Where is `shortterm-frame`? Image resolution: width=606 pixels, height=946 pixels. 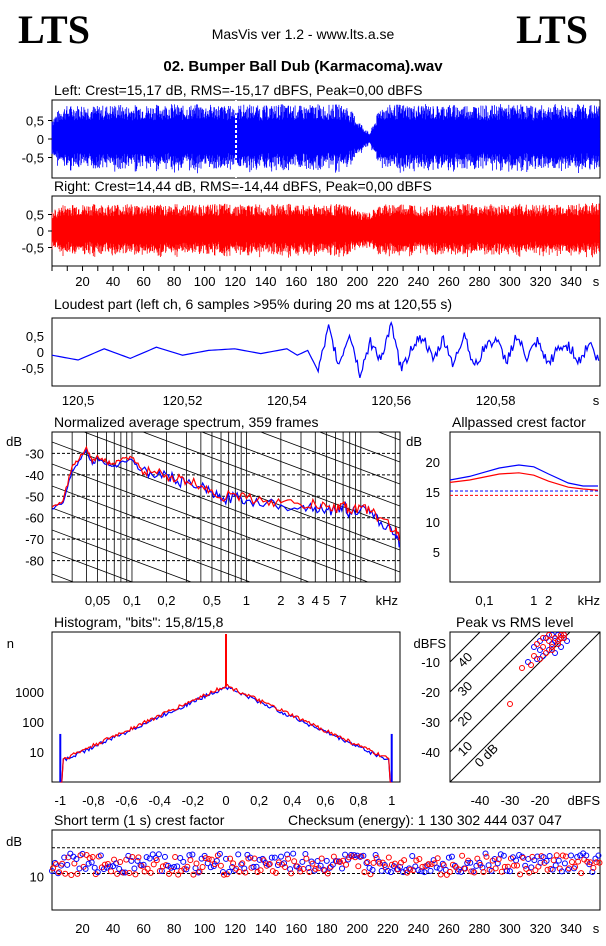
shortterm-frame is located at coordinates (326, 870).